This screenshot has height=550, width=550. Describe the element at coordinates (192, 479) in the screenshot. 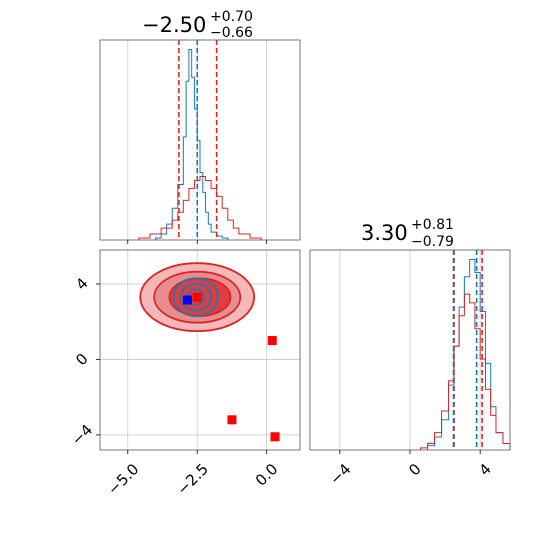

I see `bottom-left-xtick-label-1: −2.5` at that location.